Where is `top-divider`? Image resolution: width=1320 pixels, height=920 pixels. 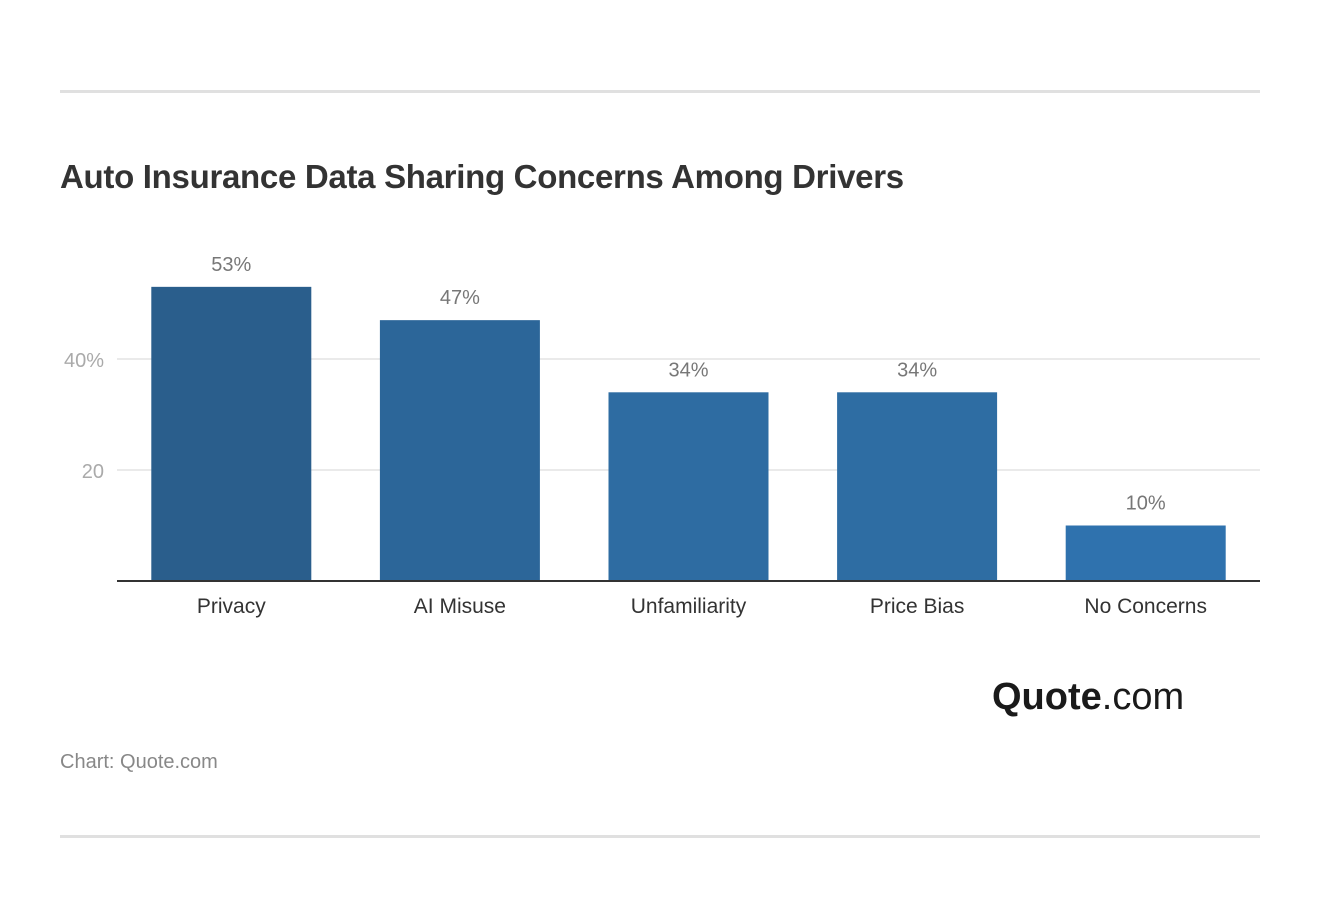 top-divider is located at coordinates (660, 91).